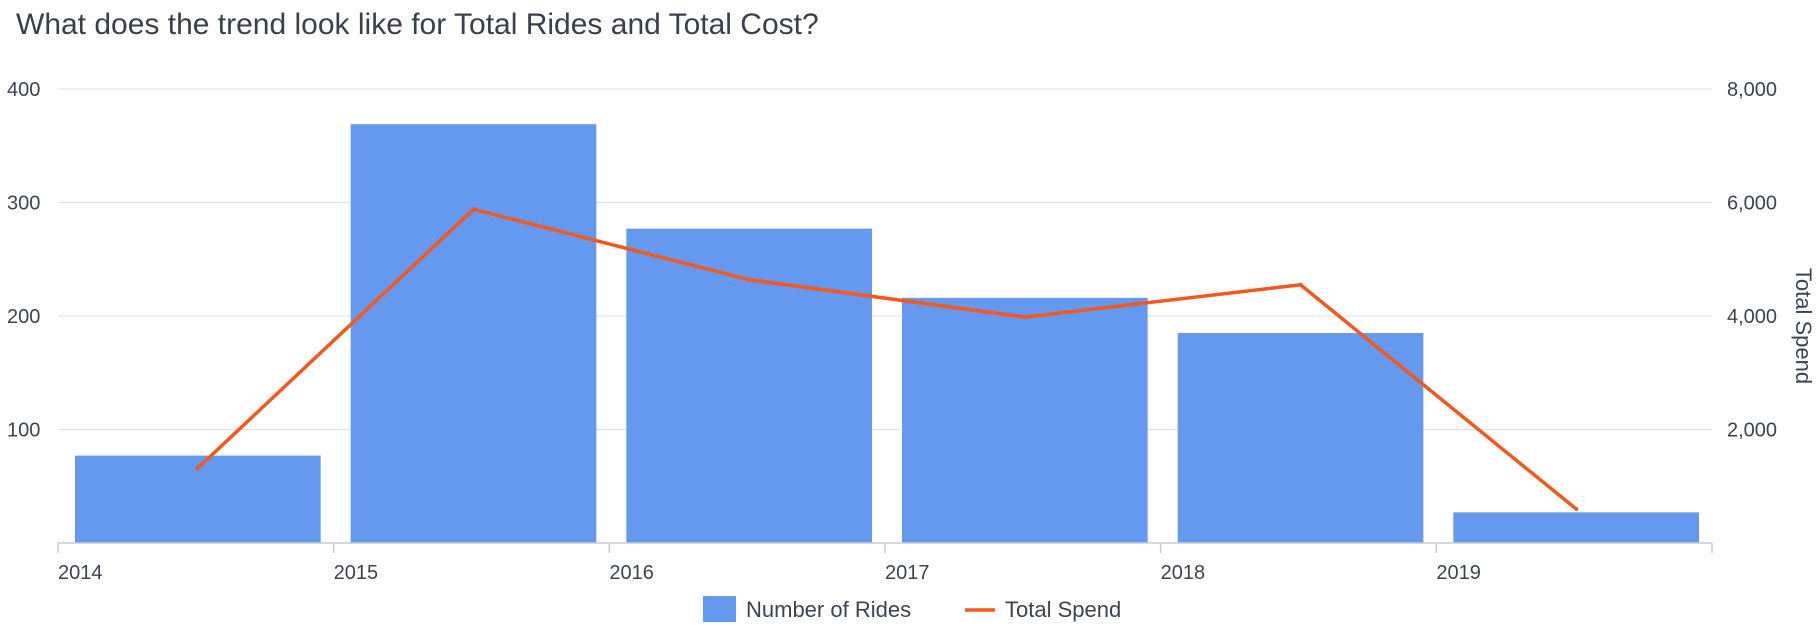 The height and width of the screenshot is (630, 1816). I want to click on bar-2015, so click(473, 333).